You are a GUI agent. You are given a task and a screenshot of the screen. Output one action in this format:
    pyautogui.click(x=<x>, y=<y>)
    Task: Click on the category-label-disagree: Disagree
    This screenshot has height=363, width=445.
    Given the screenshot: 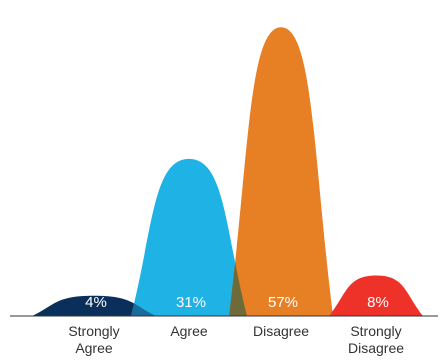 What is the action you would take?
    pyautogui.click(x=281, y=331)
    